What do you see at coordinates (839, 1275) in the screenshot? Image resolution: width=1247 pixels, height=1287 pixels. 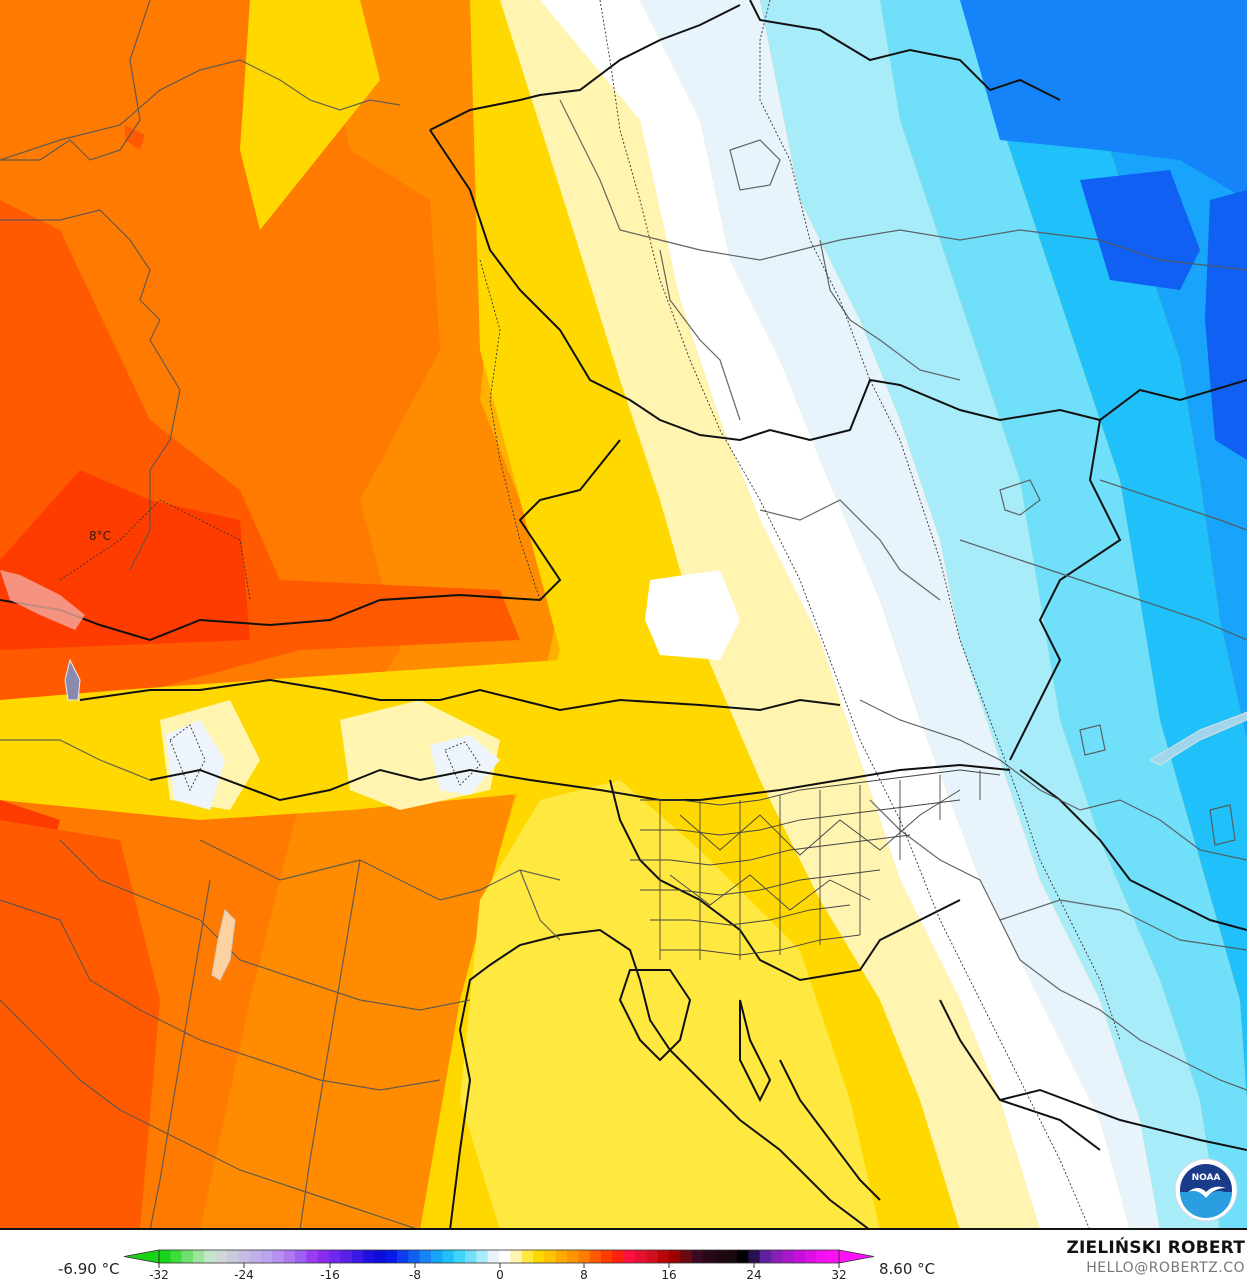 I see `tick-label: 32` at bounding box center [839, 1275].